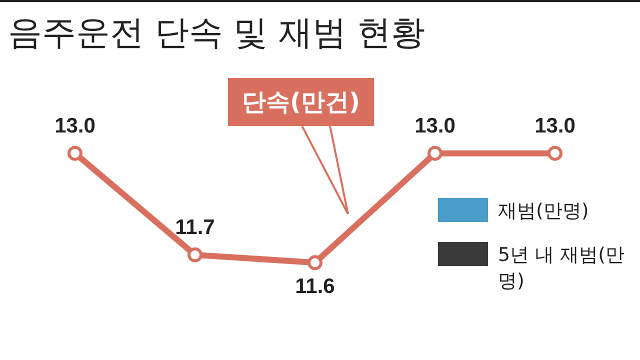 This screenshot has height=360, width=640. Describe the element at coordinates (315, 286) in the screenshot. I see `data-label: 11.6` at that location.